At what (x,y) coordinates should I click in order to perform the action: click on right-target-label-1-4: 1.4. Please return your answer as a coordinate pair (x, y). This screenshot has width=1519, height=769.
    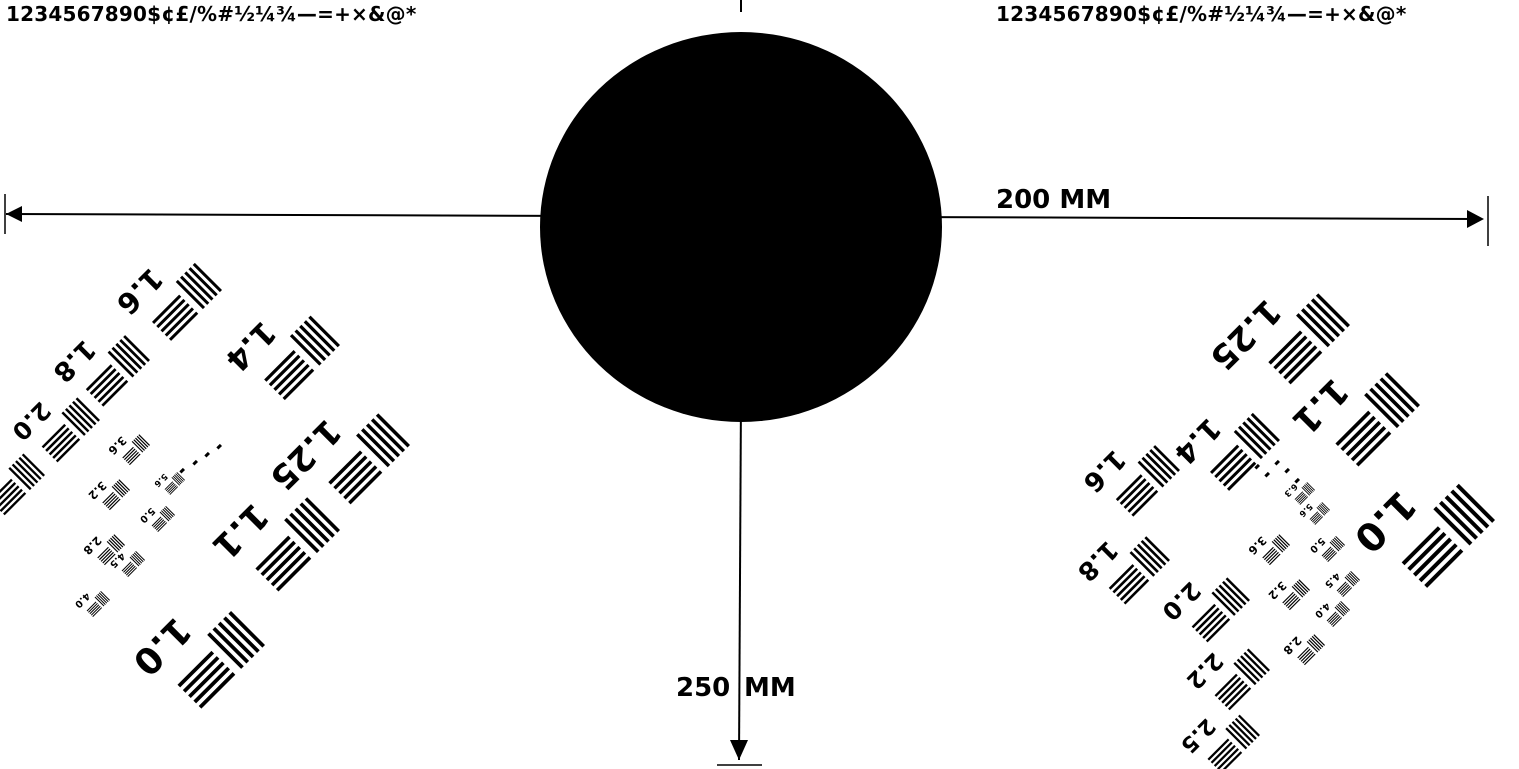
    Looking at the image, I should click on (1198, 441).